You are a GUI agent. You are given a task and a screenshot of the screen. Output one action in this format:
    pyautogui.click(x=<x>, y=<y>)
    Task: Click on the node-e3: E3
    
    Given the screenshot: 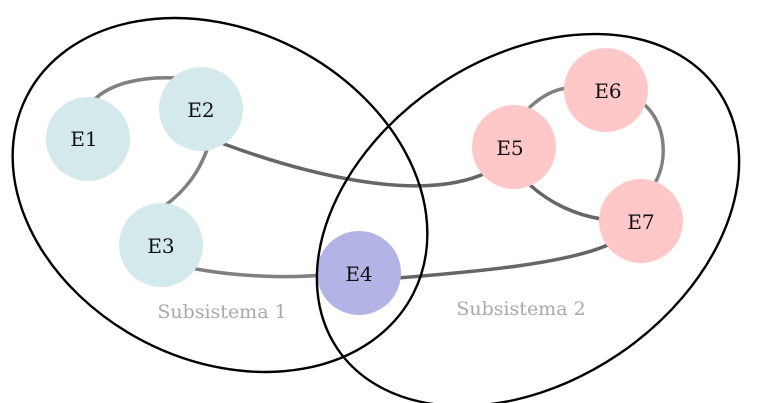 What is the action you would take?
    pyautogui.click(x=161, y=245)
    